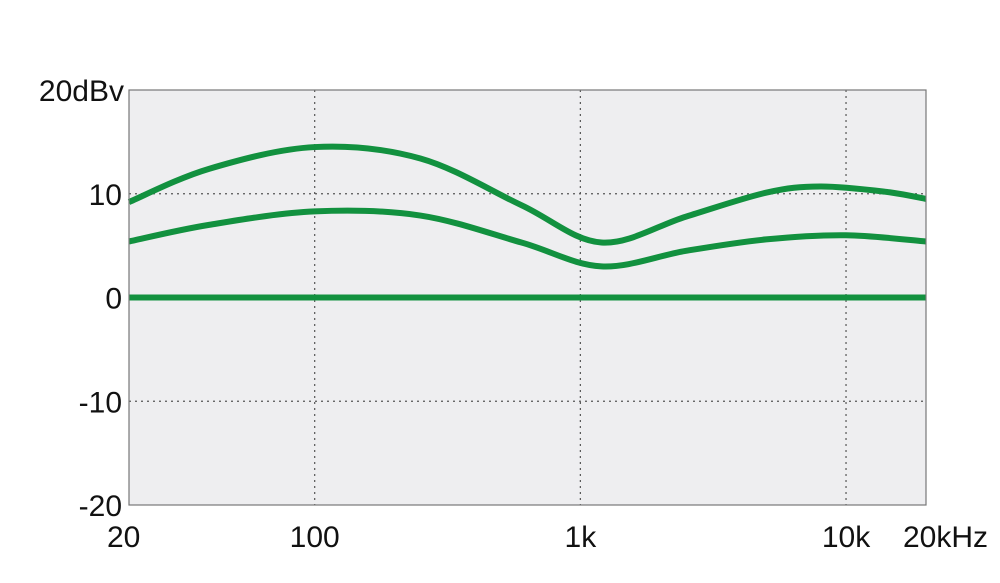  Describe the element at coordinates (100, 402) in the screenshot. I see `y-tick-label: -10` at that location.